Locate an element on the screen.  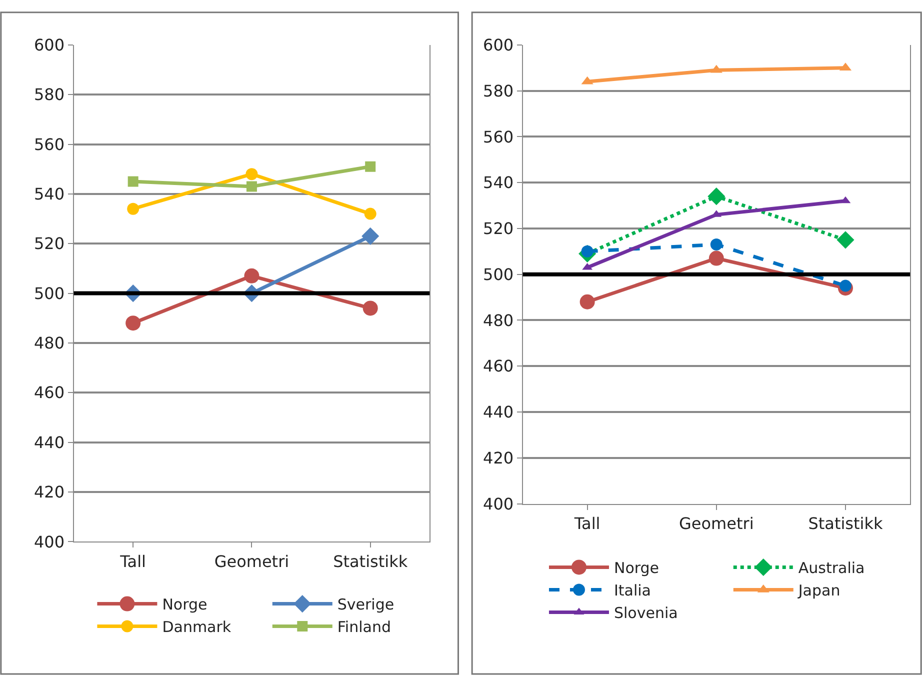
legend-label: Italia is located at coordinates (633, 591).